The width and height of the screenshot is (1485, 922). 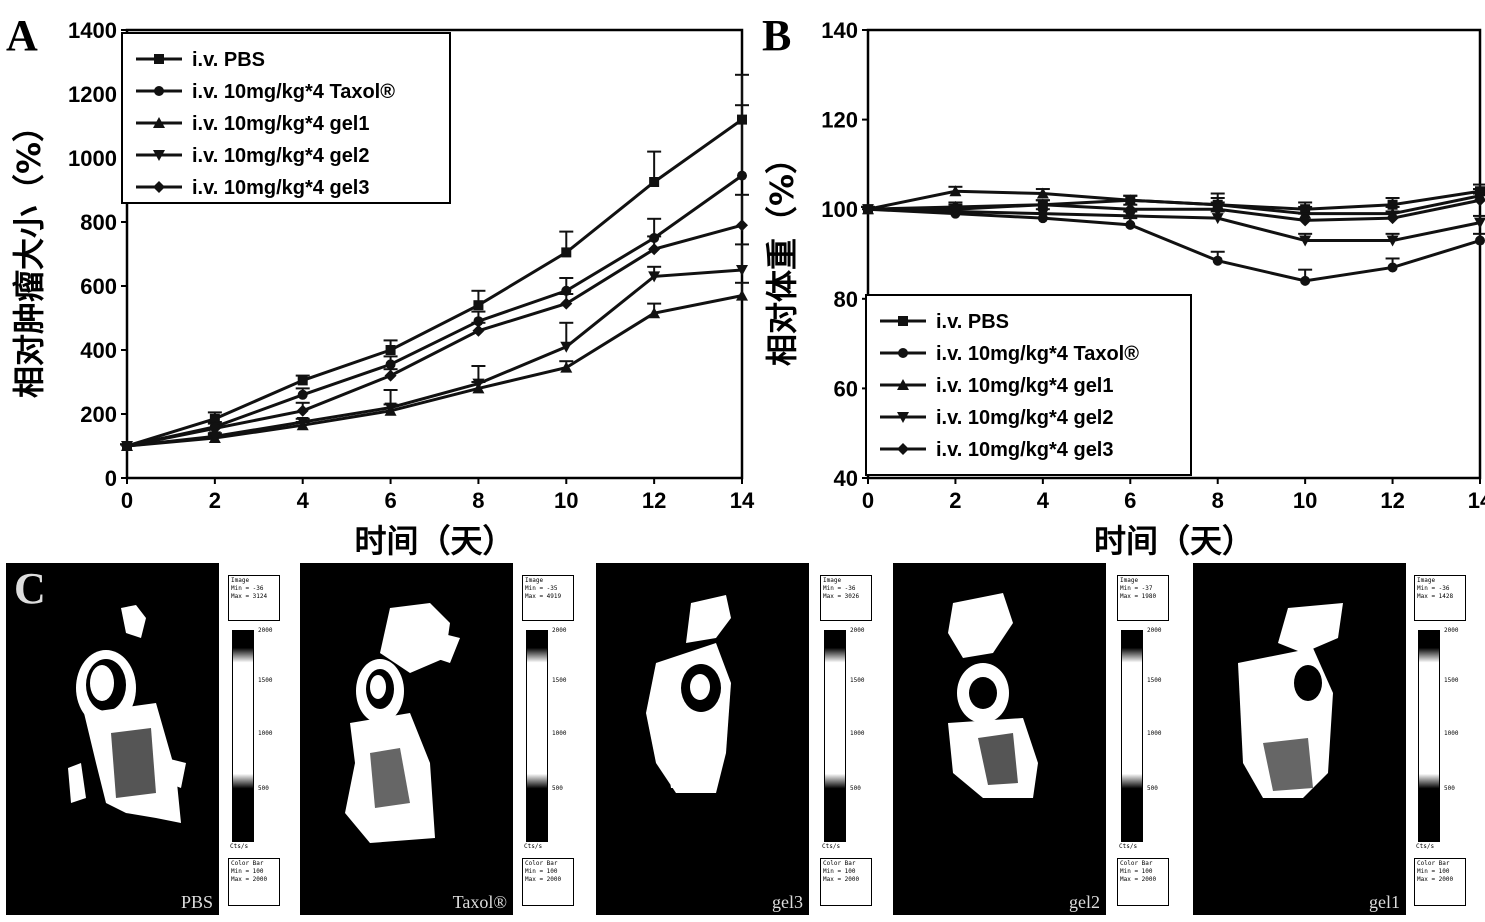 What do you see at coordinates (955, 500) in the screenshot?
I see `x-tick-label: 2` at bounding box center [955, 500].